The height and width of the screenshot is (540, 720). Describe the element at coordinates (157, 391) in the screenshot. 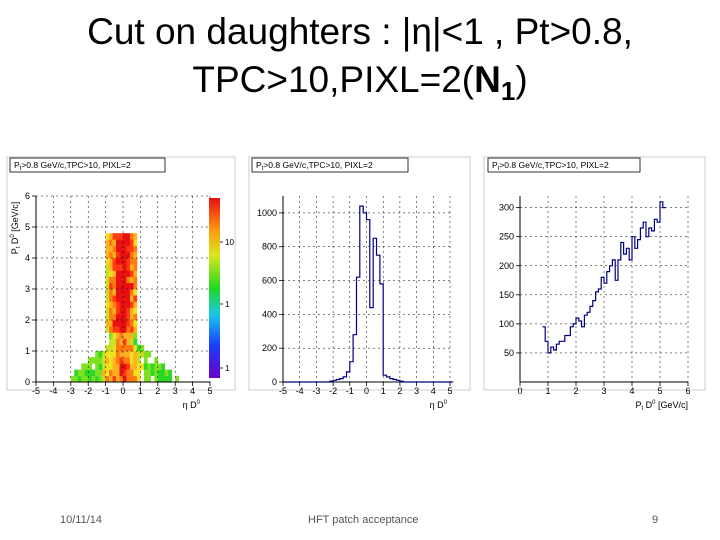

I see `x-tick-label: 2` at that location.